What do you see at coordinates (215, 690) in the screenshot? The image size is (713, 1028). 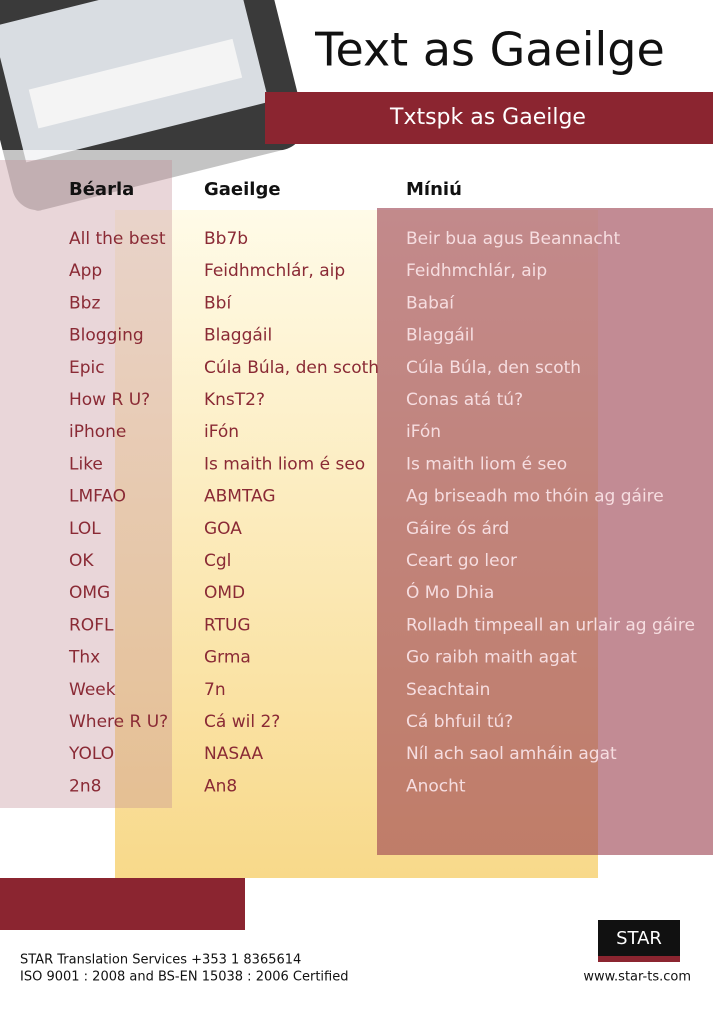 I see `cell: 7n` at bounding box center [215, 690].